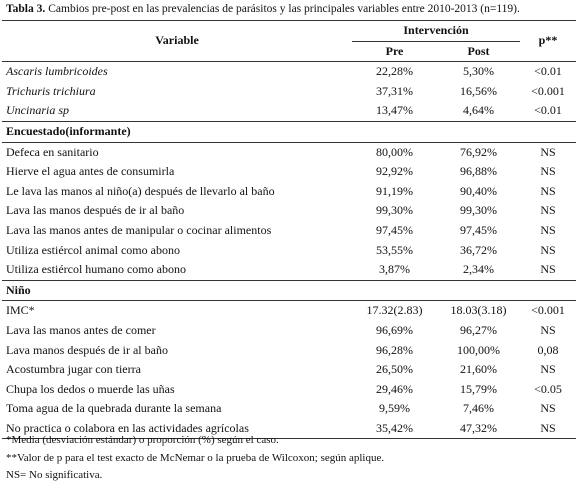 The image size is (580, 486). I want to click on post-cell: 16,56%, so click(478, 90).